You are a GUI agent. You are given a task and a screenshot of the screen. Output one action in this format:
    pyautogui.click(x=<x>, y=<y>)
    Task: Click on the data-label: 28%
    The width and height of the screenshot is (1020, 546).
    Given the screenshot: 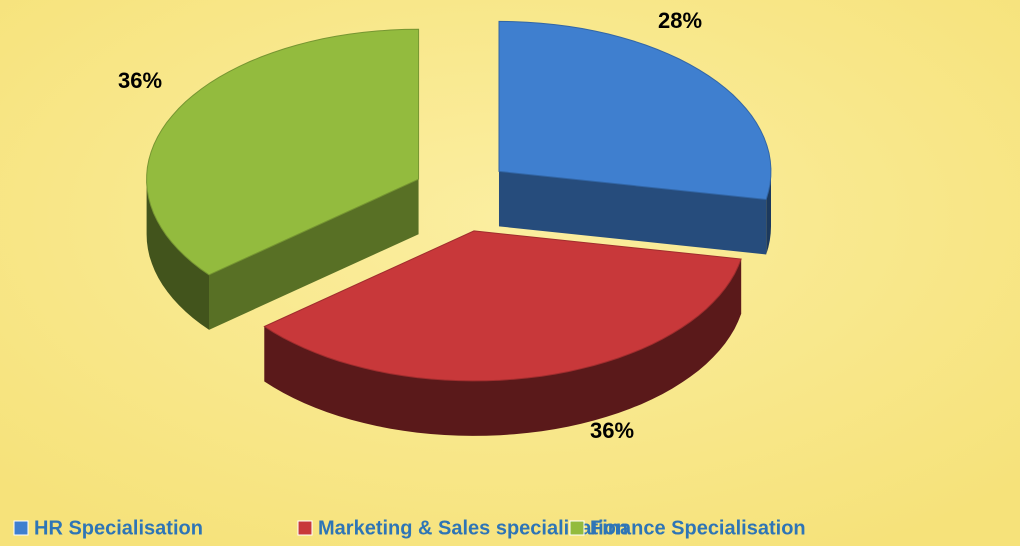 What is the action you would take?
    pyautogui.click(x=680, y=20)
    